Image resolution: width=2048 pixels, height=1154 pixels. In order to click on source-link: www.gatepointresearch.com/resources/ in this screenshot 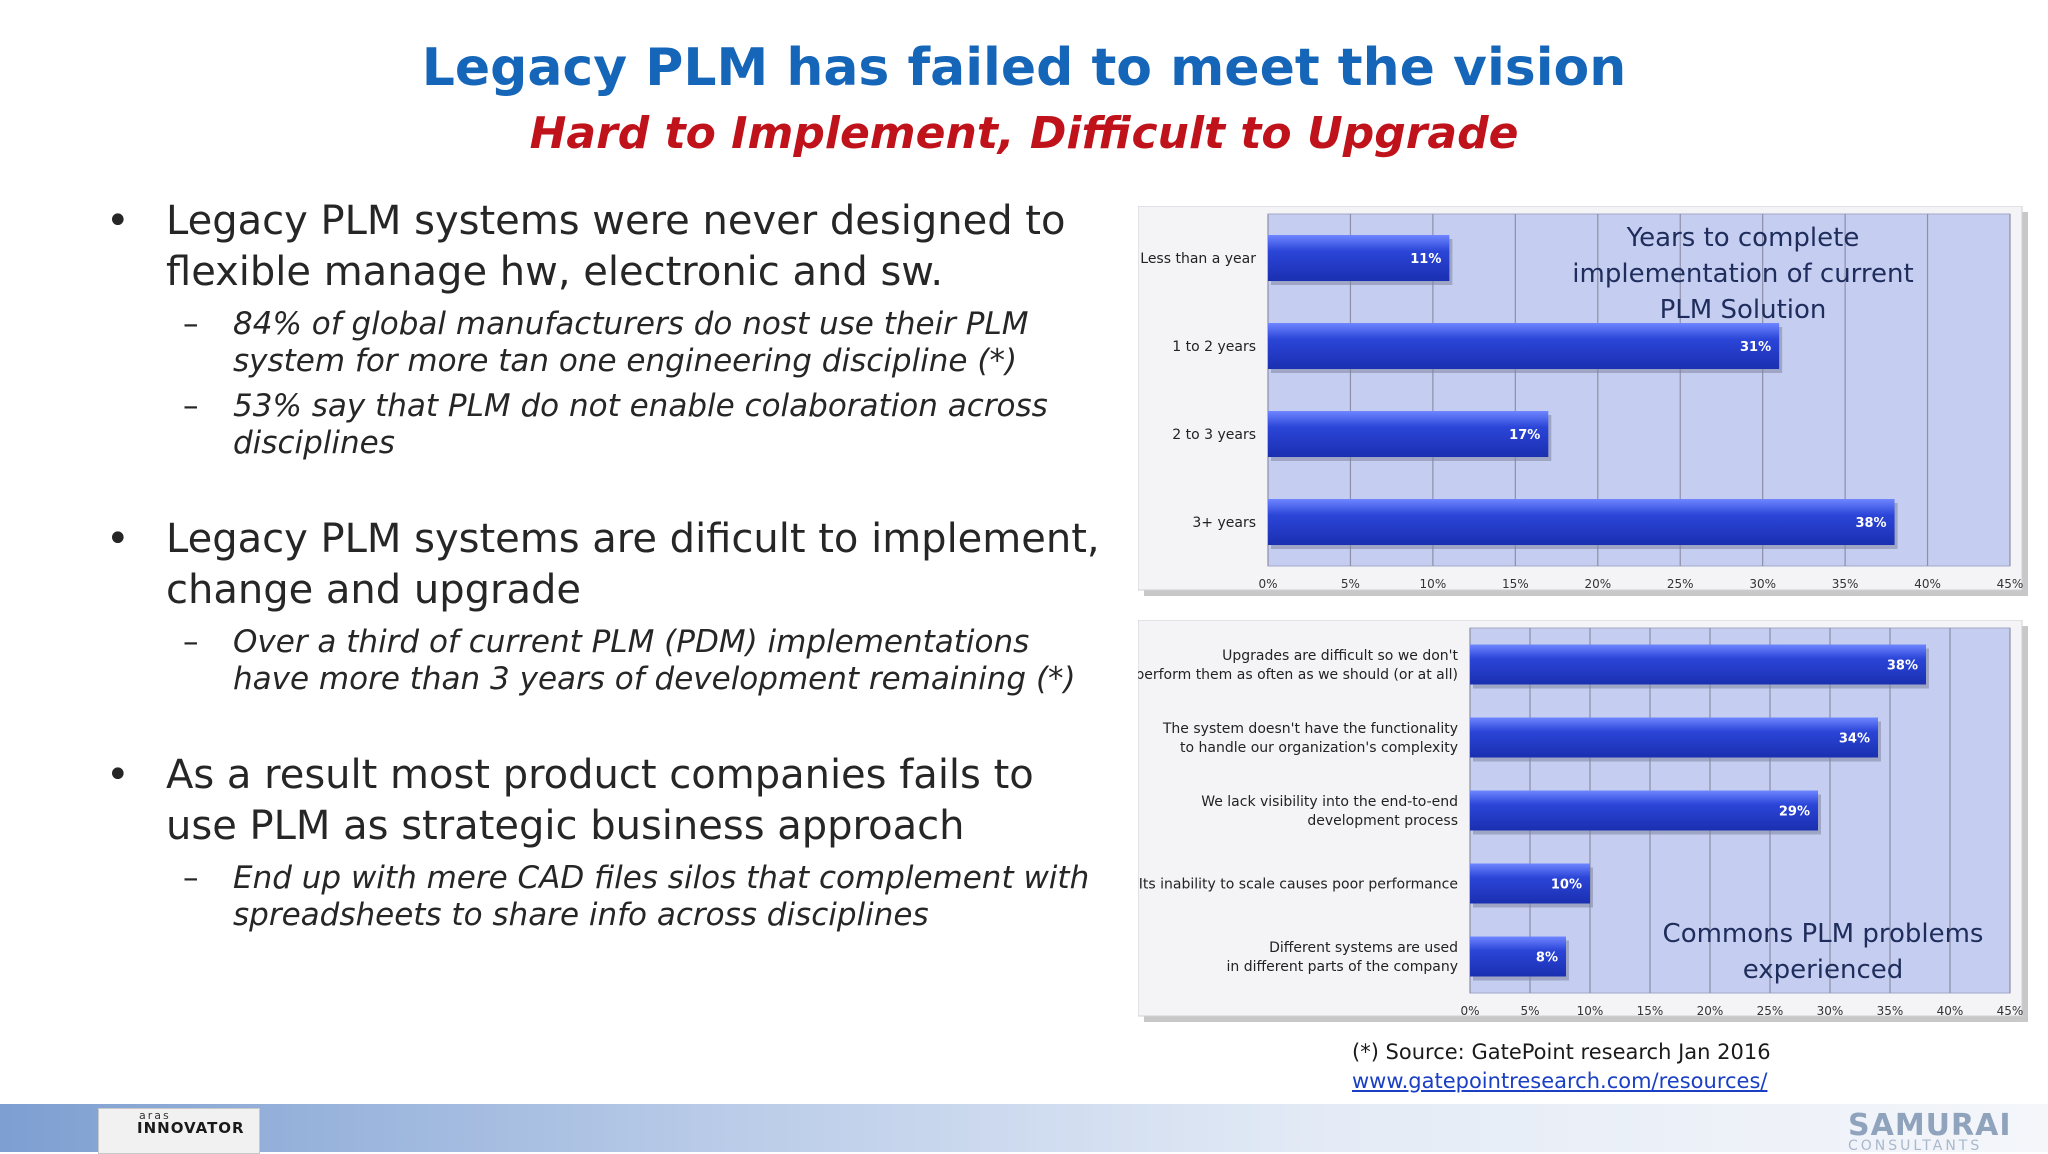, I will do `click(1560, 1081)`.